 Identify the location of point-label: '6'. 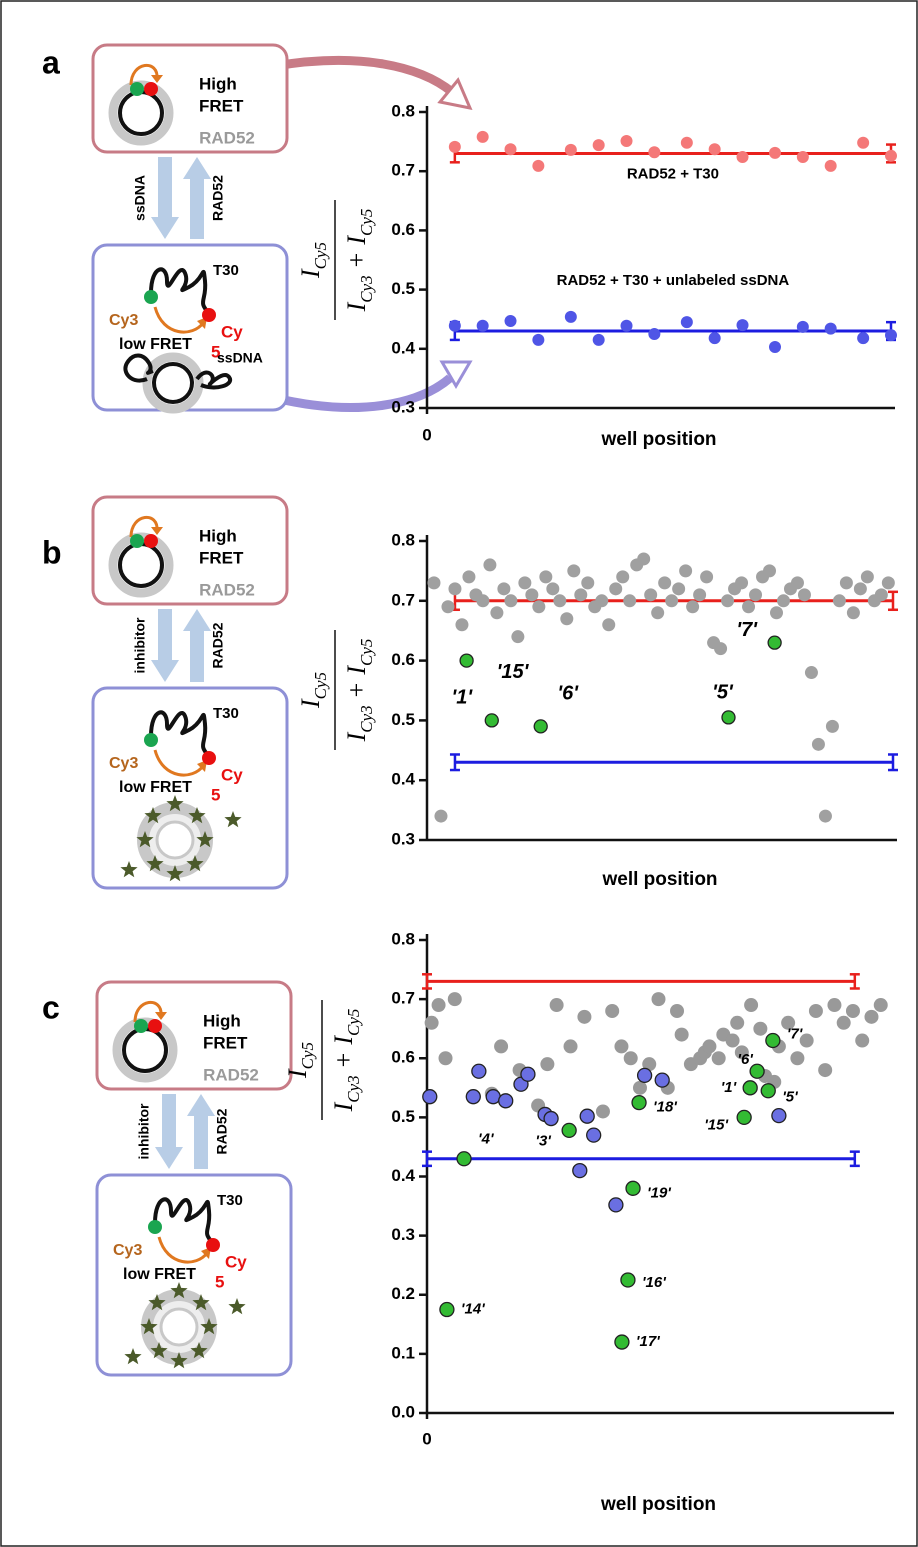
(745, 1059).